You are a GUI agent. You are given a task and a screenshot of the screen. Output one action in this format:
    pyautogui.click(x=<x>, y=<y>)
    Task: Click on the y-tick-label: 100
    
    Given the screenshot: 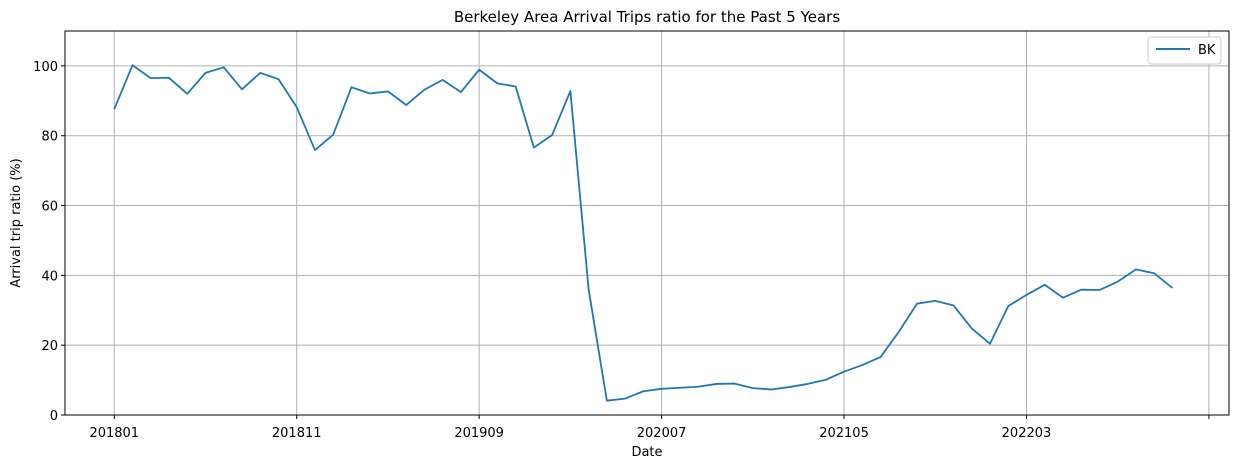 What is the action you would take?
    pyautogui.click(x=45, y=67)
    